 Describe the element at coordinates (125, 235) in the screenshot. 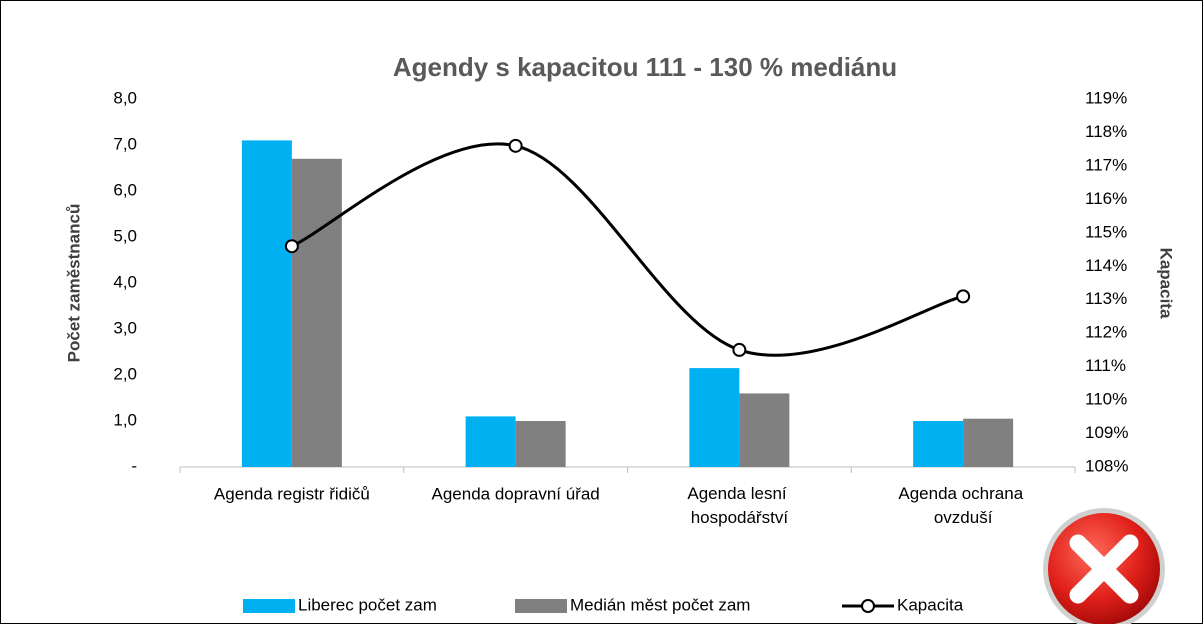

I see `y-tick-label: 5,0` at that location.